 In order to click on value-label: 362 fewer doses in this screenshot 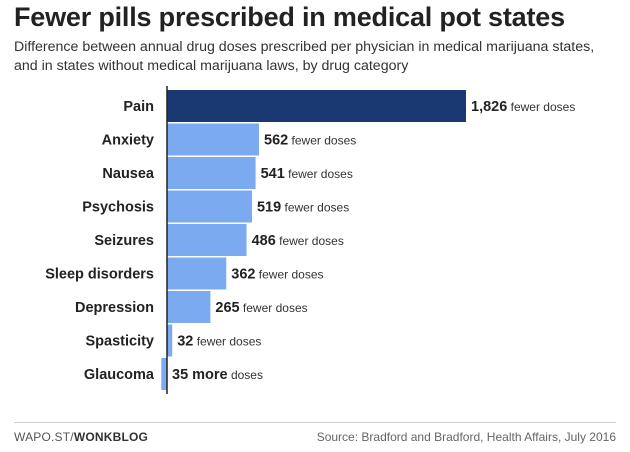, I will do `click(277, 275)`.